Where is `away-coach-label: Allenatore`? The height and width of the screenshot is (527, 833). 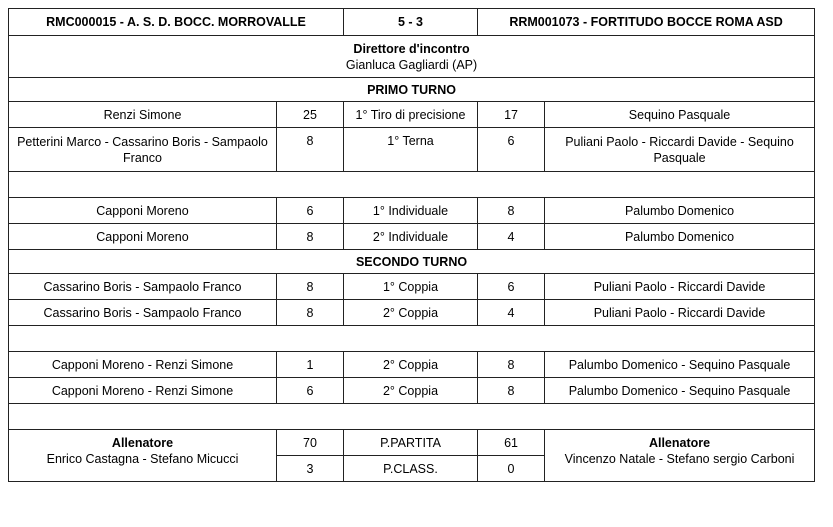 away-coach-label: Allenatore is located at coordinates (679, 443).